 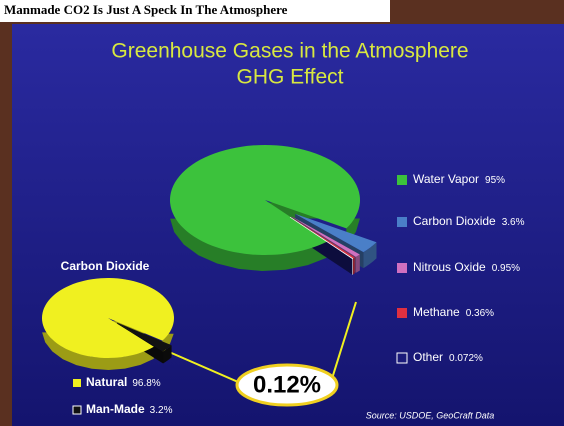 I want to click on legend-label: Nitrous Oxide 0.95%, so click(x=466, y=267).